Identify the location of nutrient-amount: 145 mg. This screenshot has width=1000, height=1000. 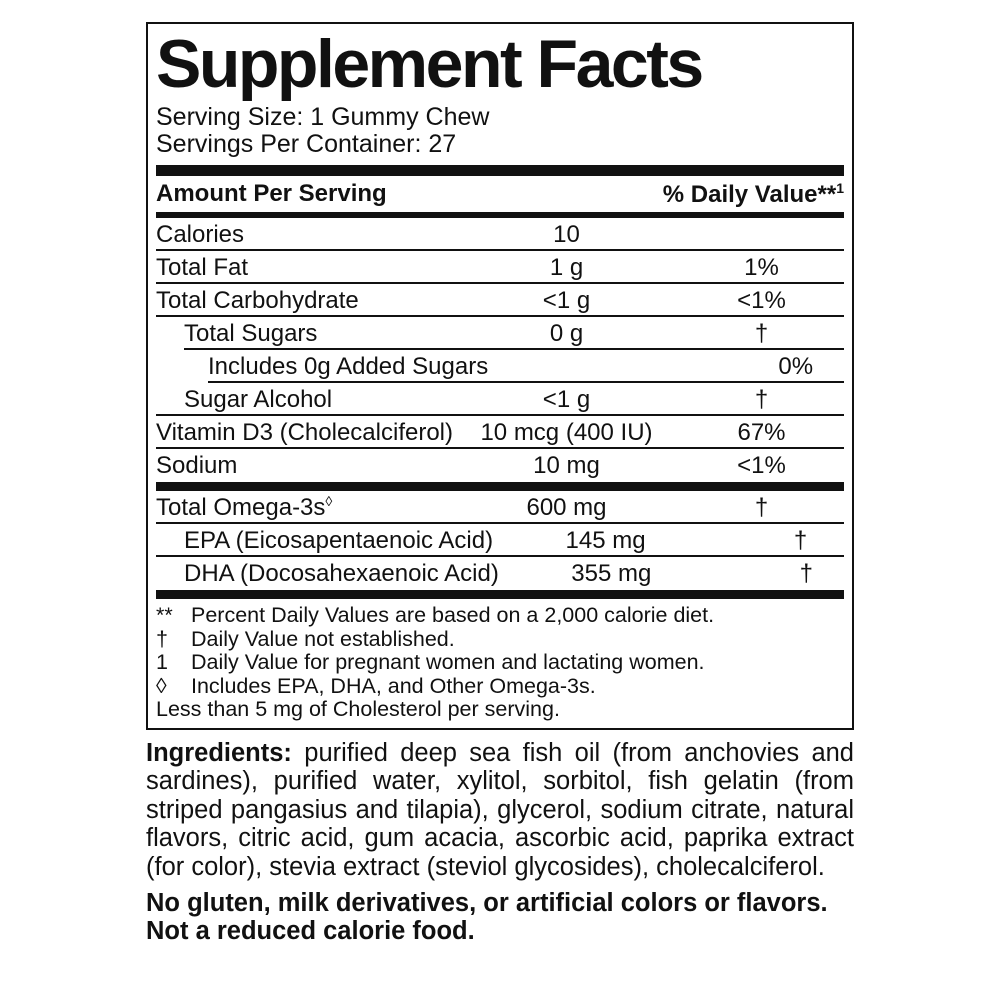
(605, 540).